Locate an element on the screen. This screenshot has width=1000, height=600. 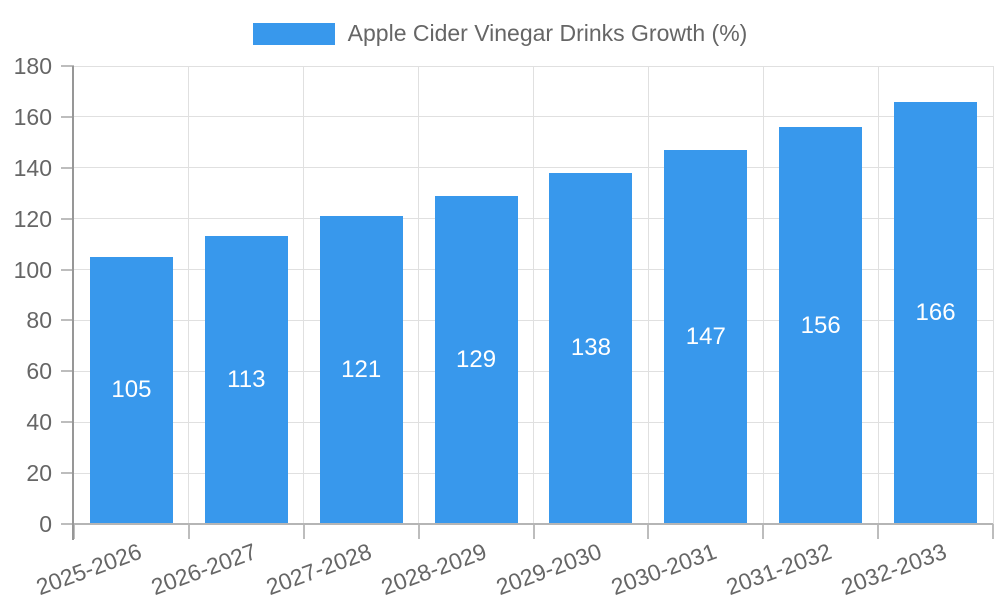
bar-value-label: 105 is located at coordinates (131, 390).